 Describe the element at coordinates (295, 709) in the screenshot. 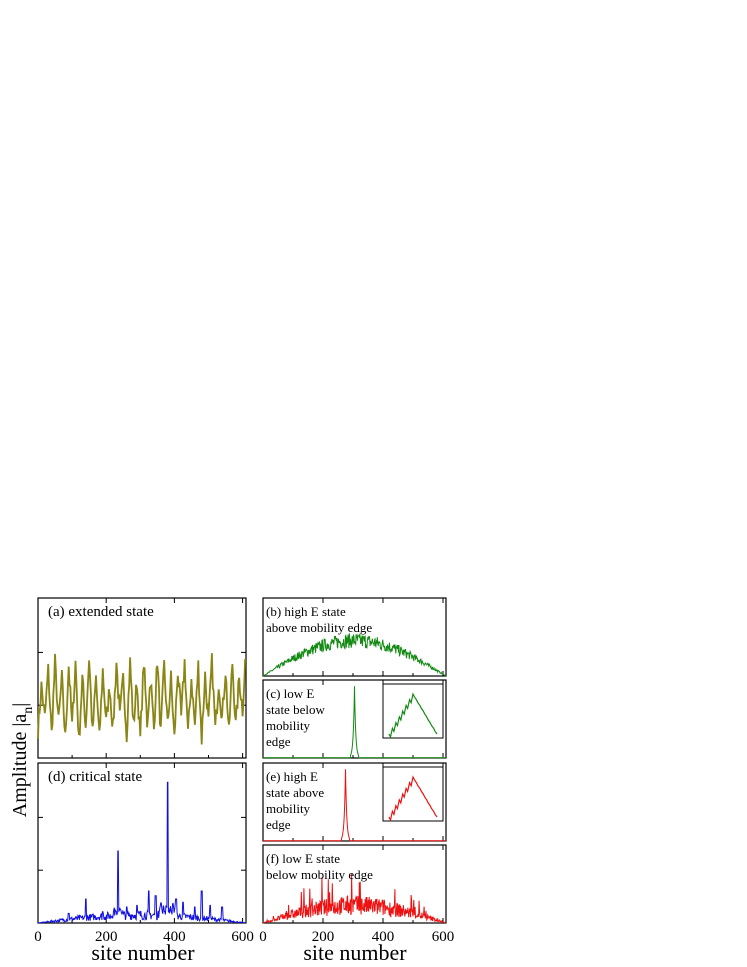

I see `panel-label-c: state below` at that location.